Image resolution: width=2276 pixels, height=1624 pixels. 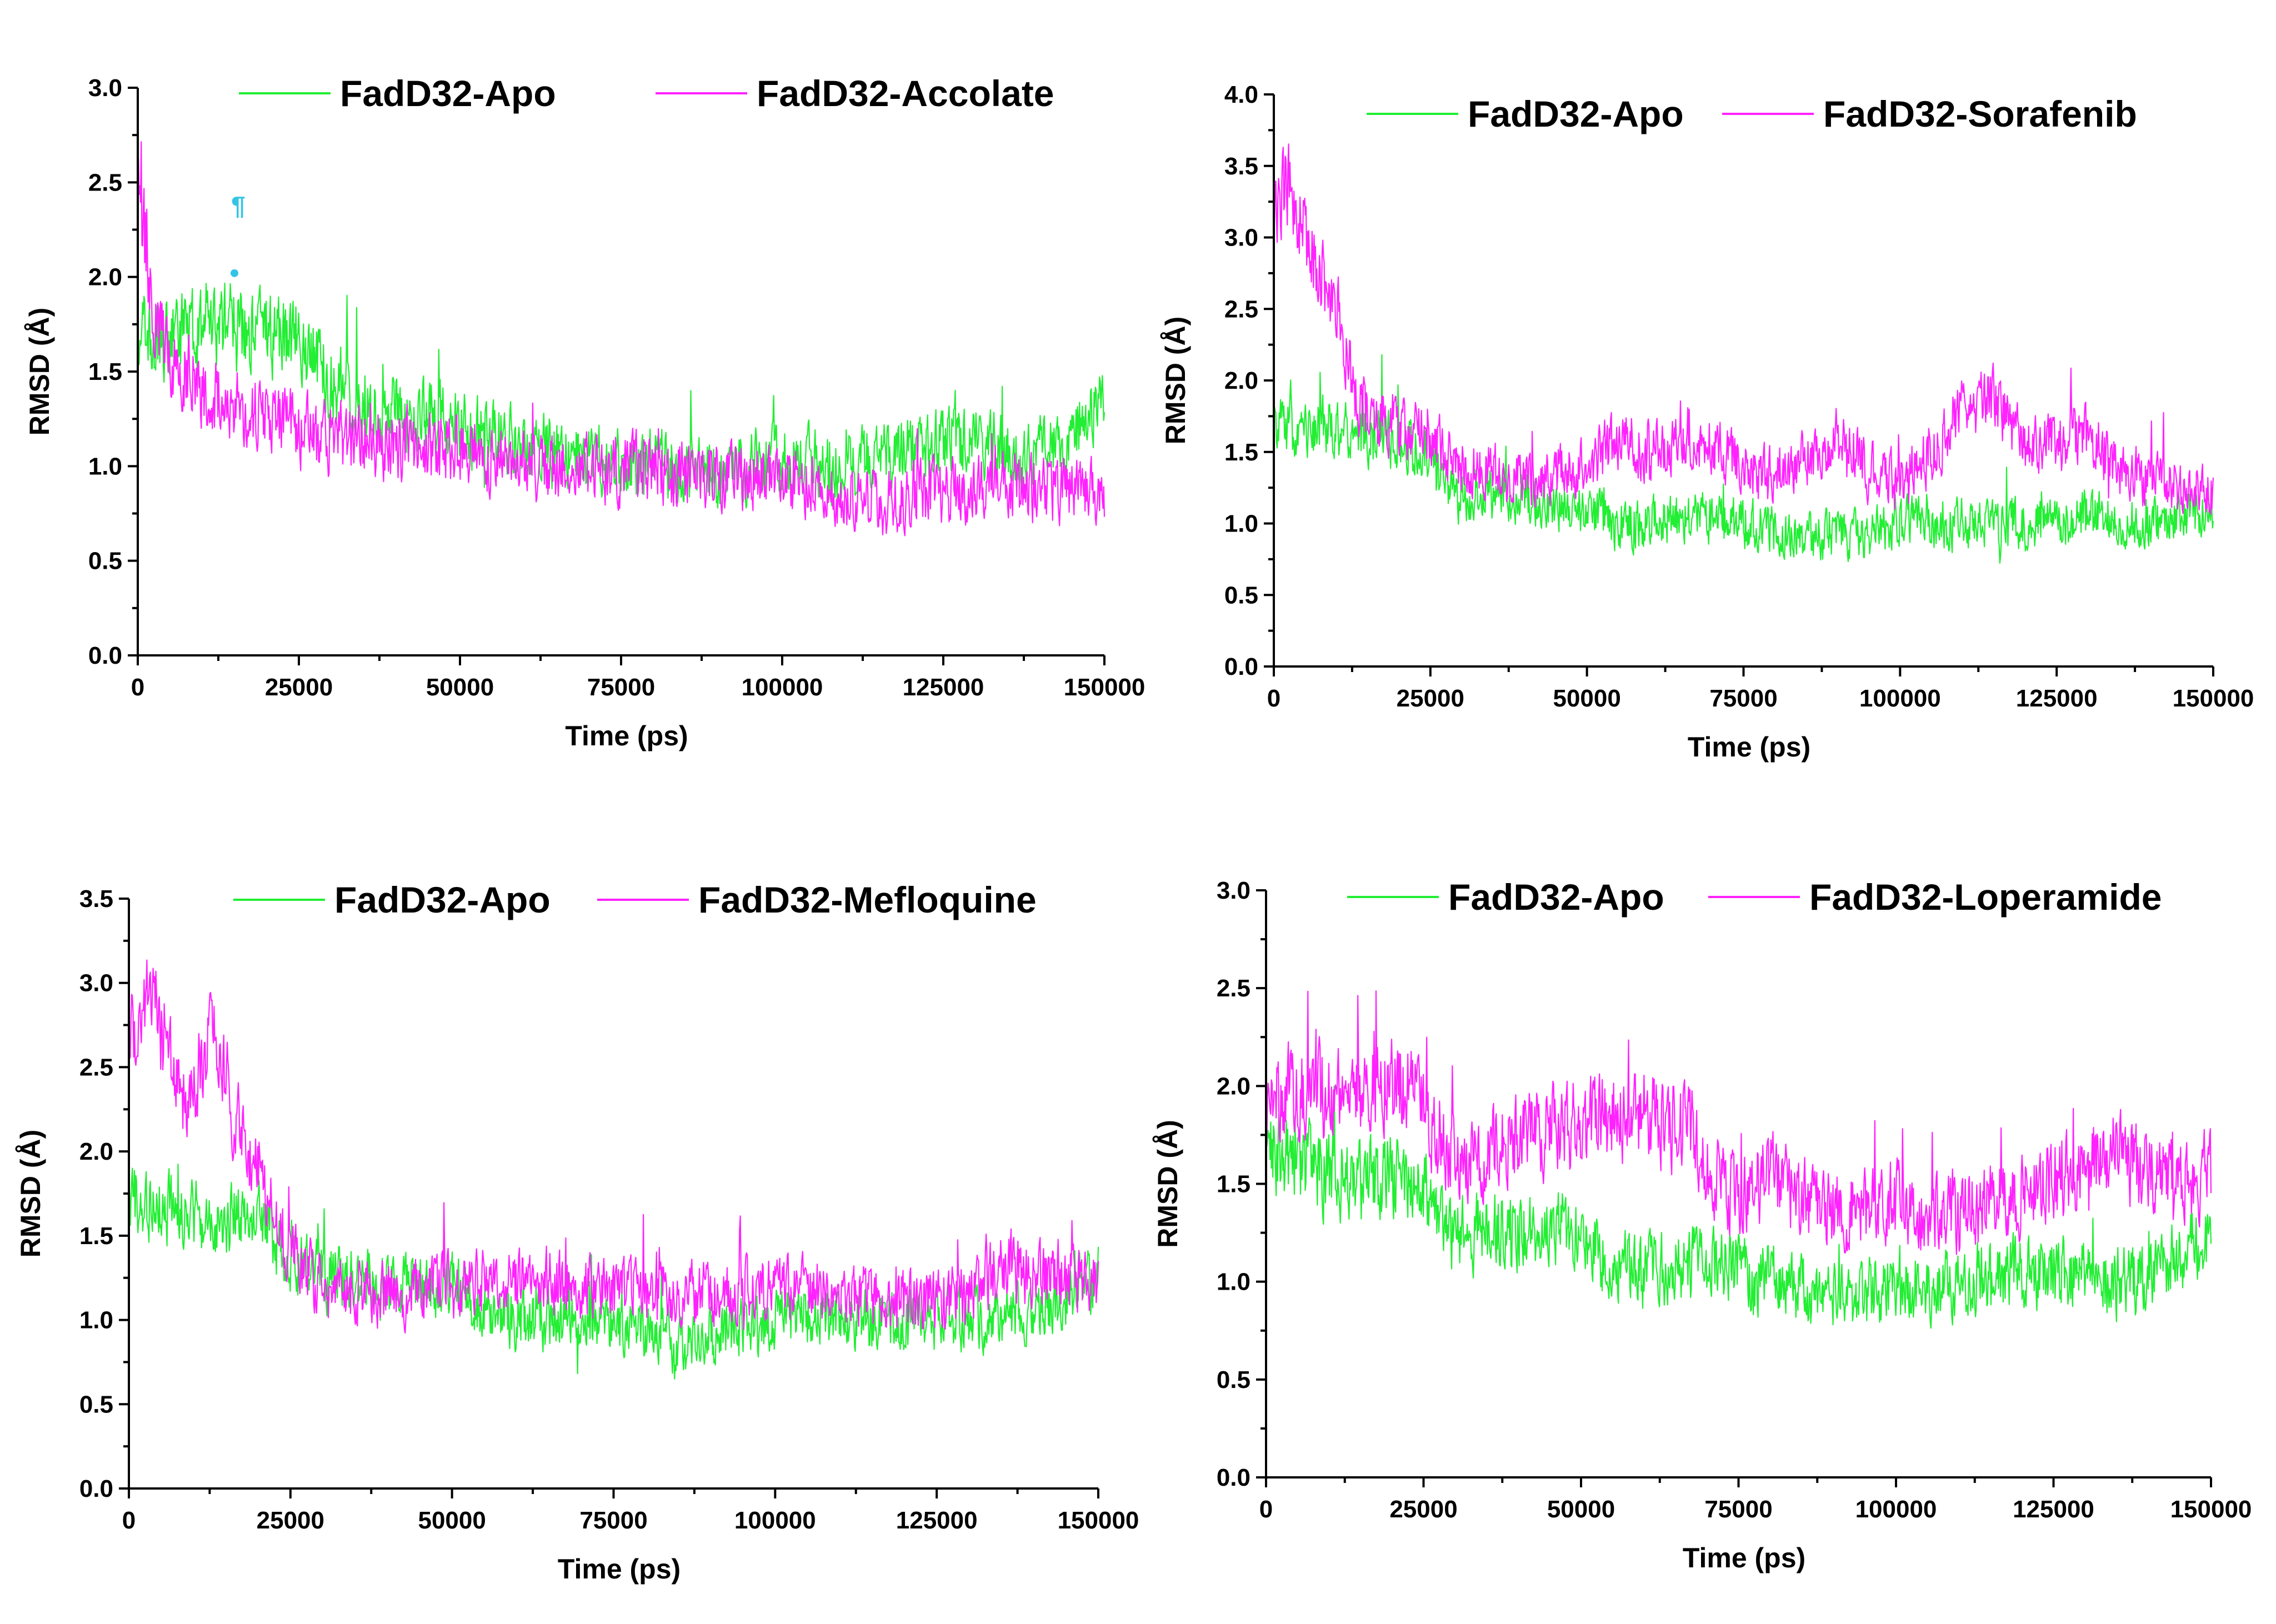 What do you see at coordinates (867, 899) in the screenshot?
I see `legend-label-fadd32-mefloquine: FadD32-Mefloquine` at bounding box center [867, 899].